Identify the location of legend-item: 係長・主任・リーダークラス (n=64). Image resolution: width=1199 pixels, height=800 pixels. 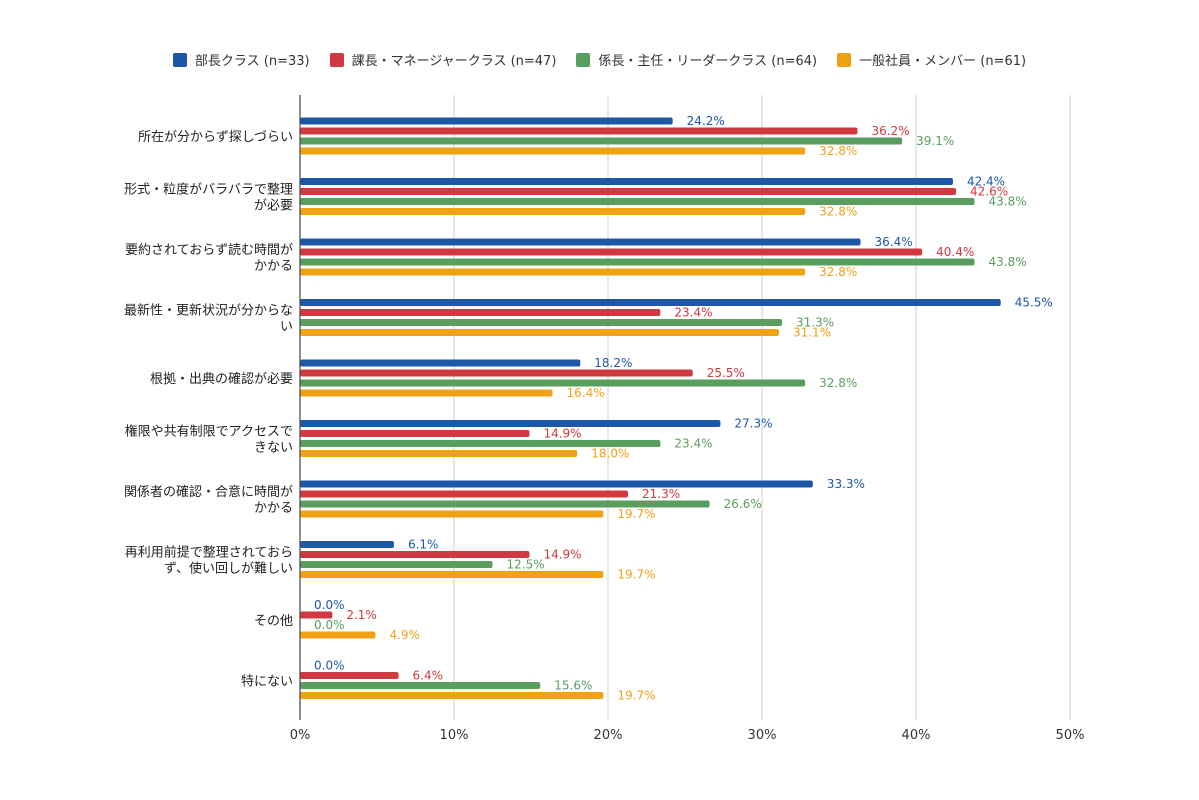
(696, 59).